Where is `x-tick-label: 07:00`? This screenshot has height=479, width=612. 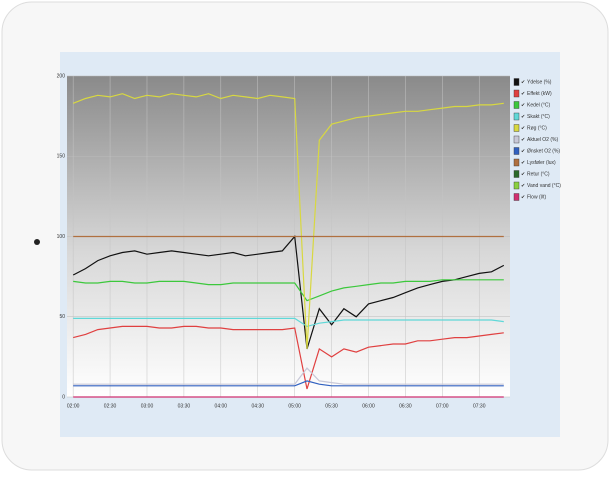 x-tick-label: 07:00 is located at coordinates (442, 406).